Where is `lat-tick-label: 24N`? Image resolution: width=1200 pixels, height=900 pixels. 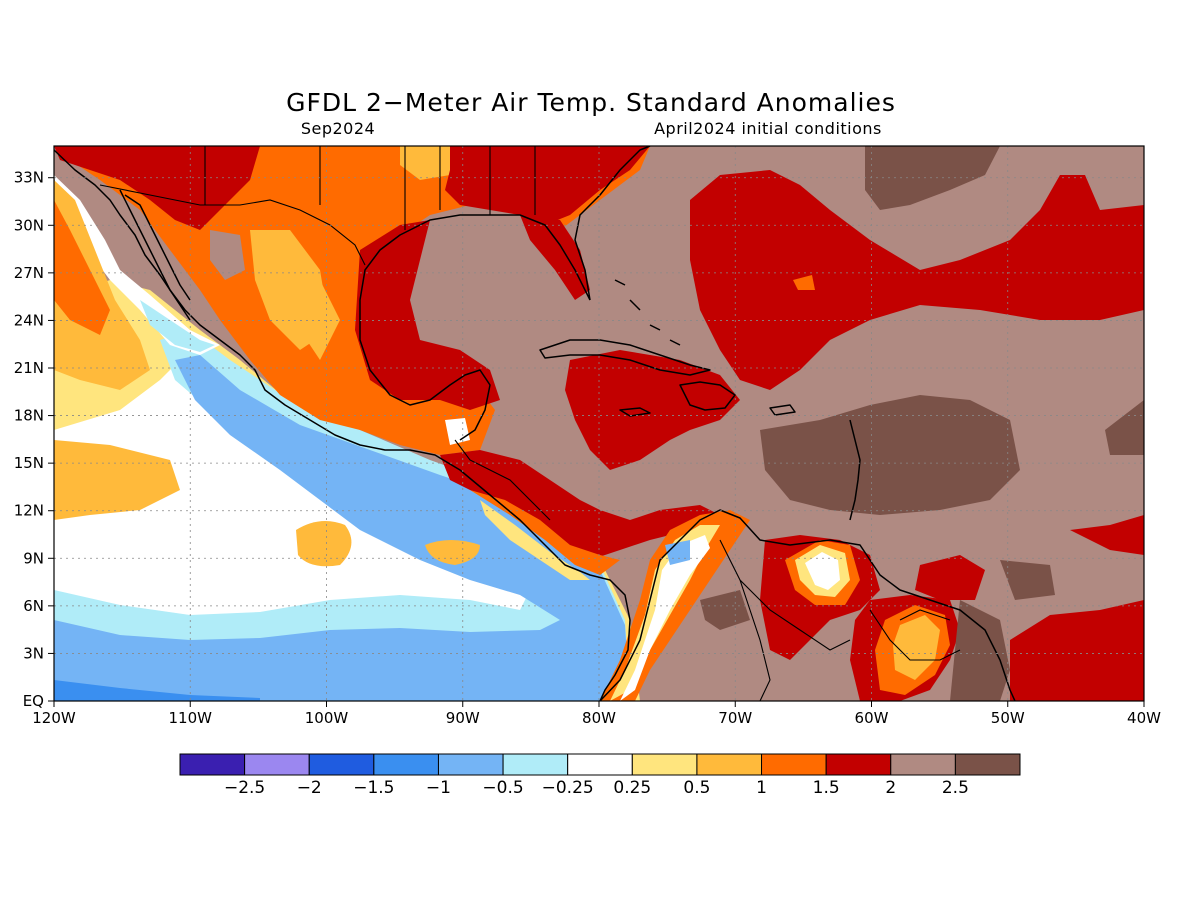
lat-tick-label: 24N is located at coordinates (29, 320).